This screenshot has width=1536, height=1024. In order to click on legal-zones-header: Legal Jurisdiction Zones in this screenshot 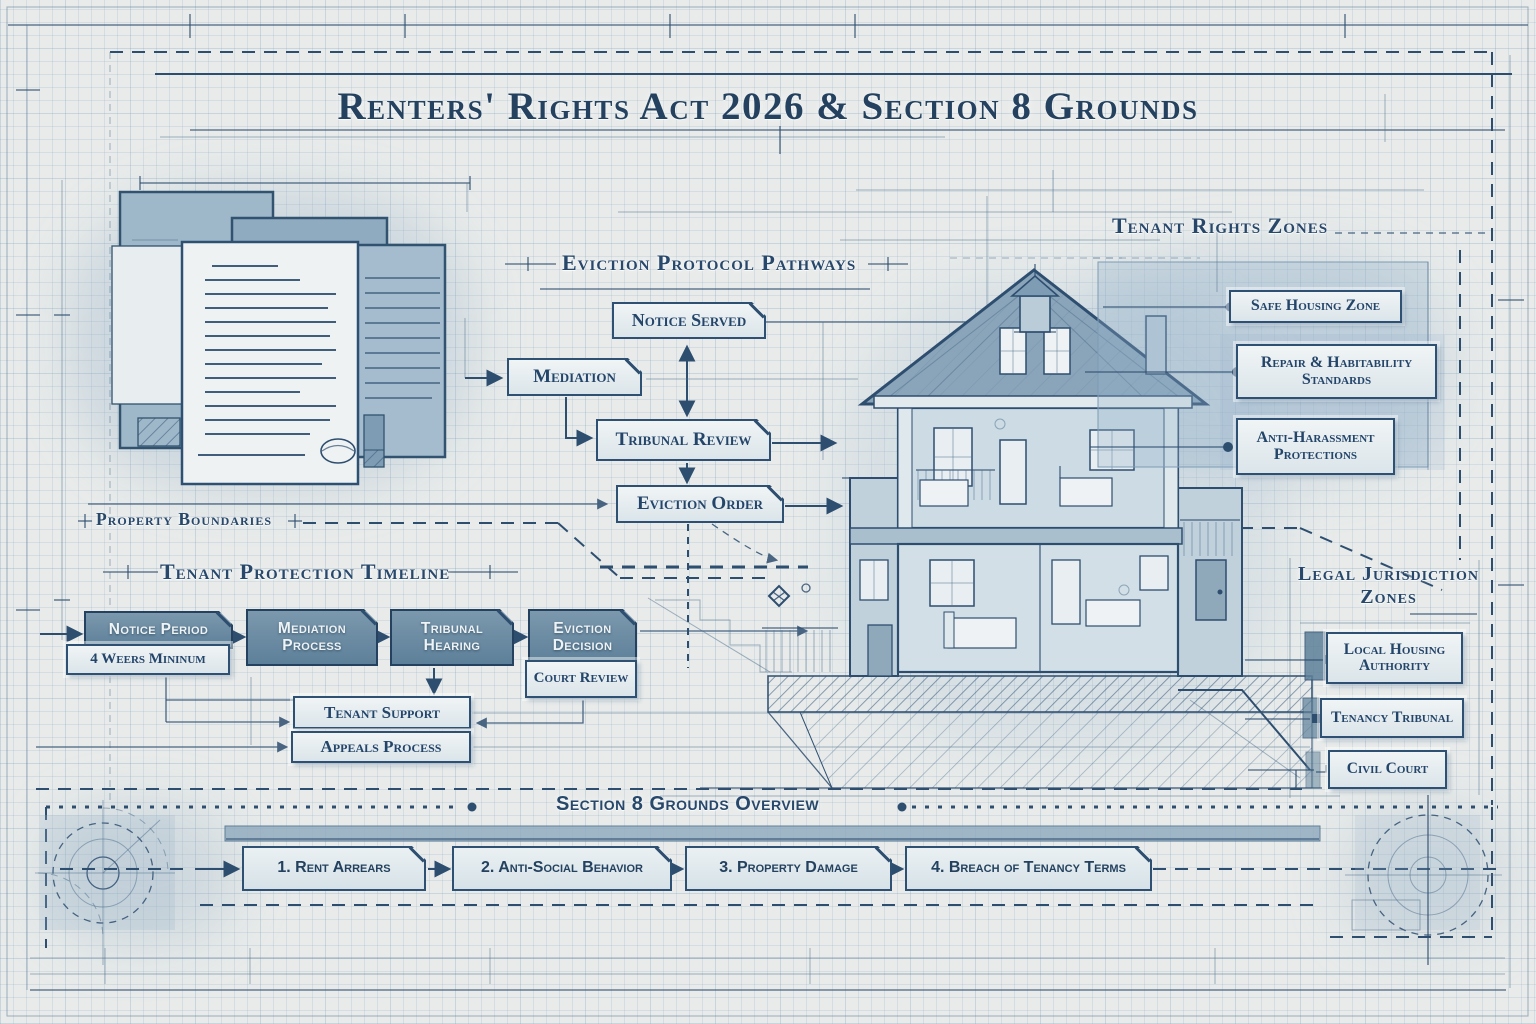, I will do `click(1388, 585)`.